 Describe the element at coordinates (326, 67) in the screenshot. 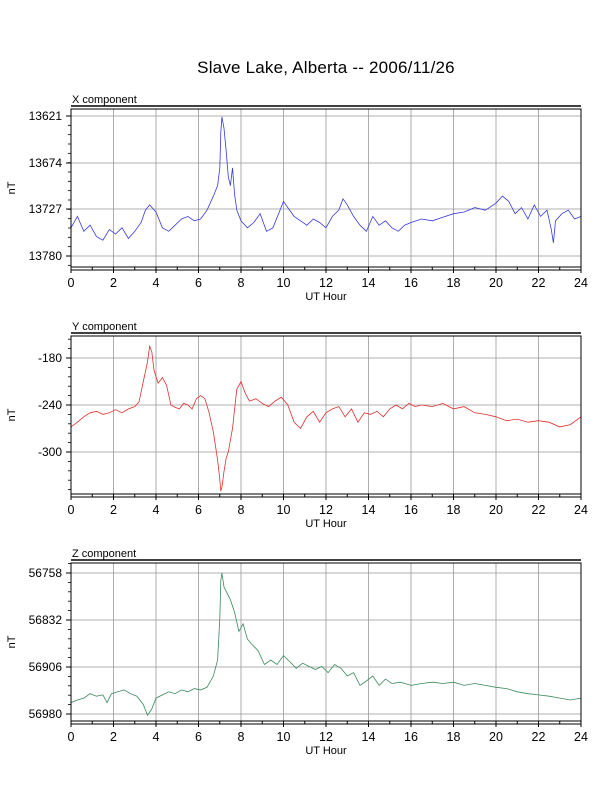

I see `page-title: Slave Lake, Alberta -- 2006/11/26` at that location.